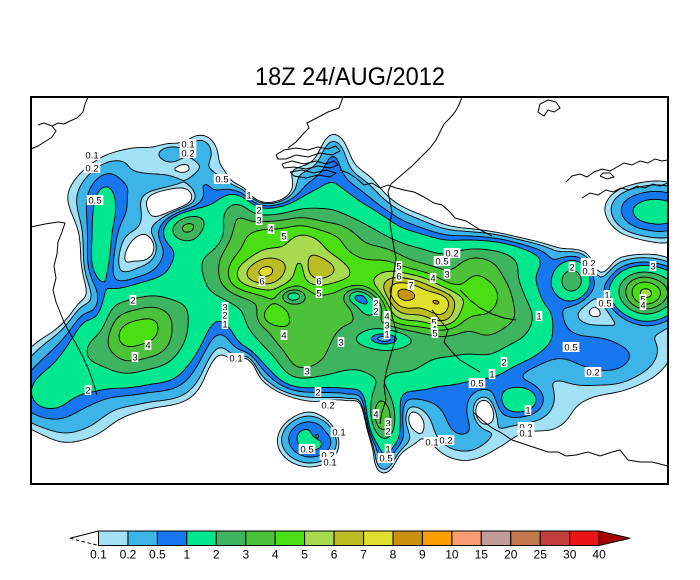  I want to click on svg-text: 9, so click(422, 555).